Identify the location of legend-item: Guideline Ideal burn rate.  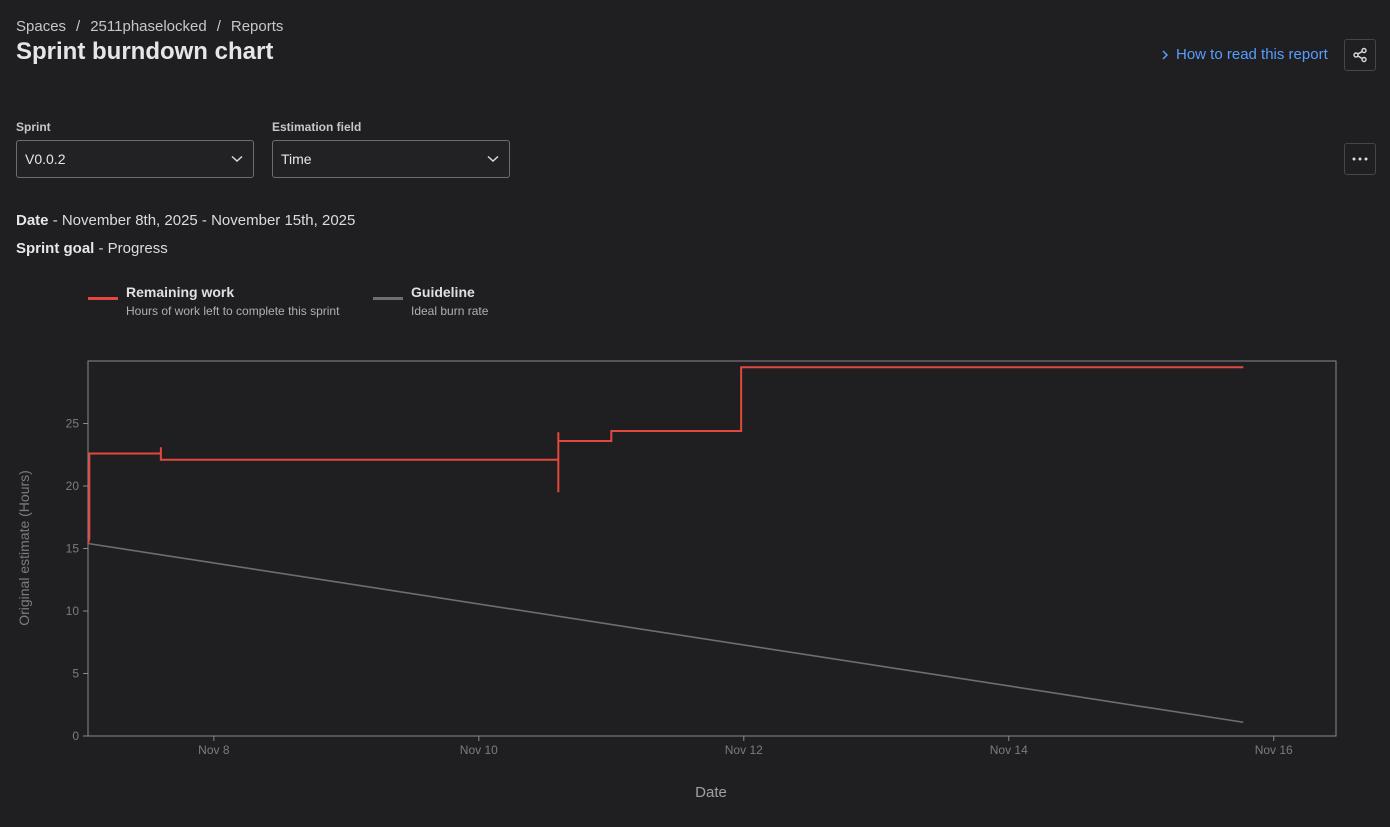
(430, 301).